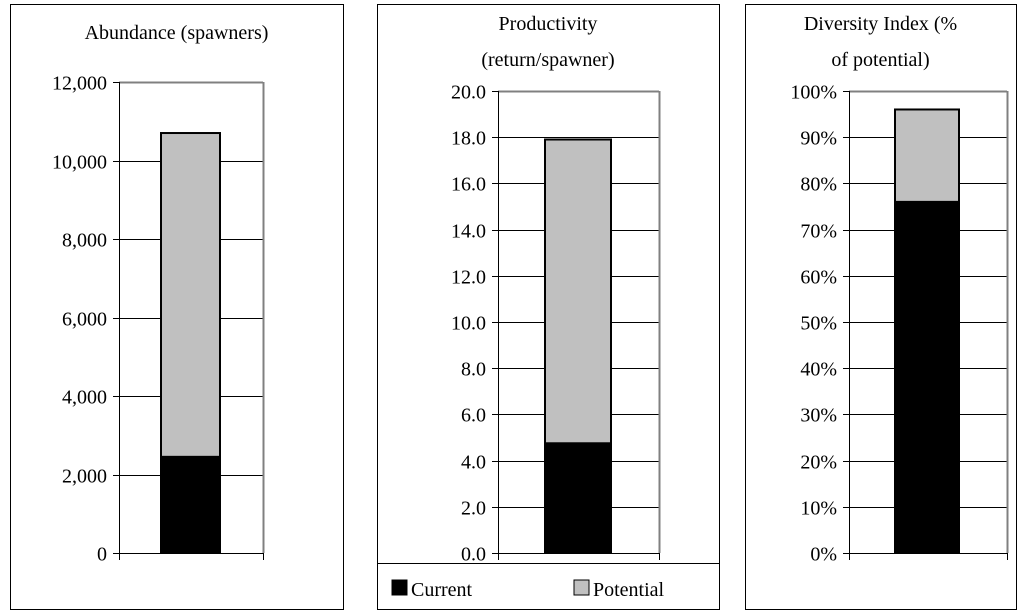 This screenshot has height=615, width=1021. What do you see at coordinates (468, 93) in the screenshot?
I see `y-tick-label: 20.0` at bounding box center [468, 93].